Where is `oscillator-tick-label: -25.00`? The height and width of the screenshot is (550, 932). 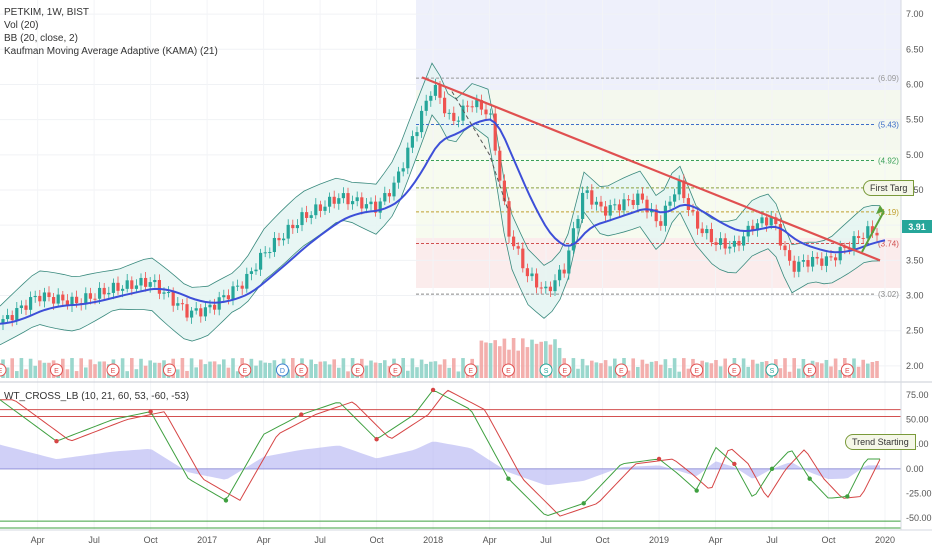 oscillator-tick-label: -25.00 is located at coordinates (919, 493).